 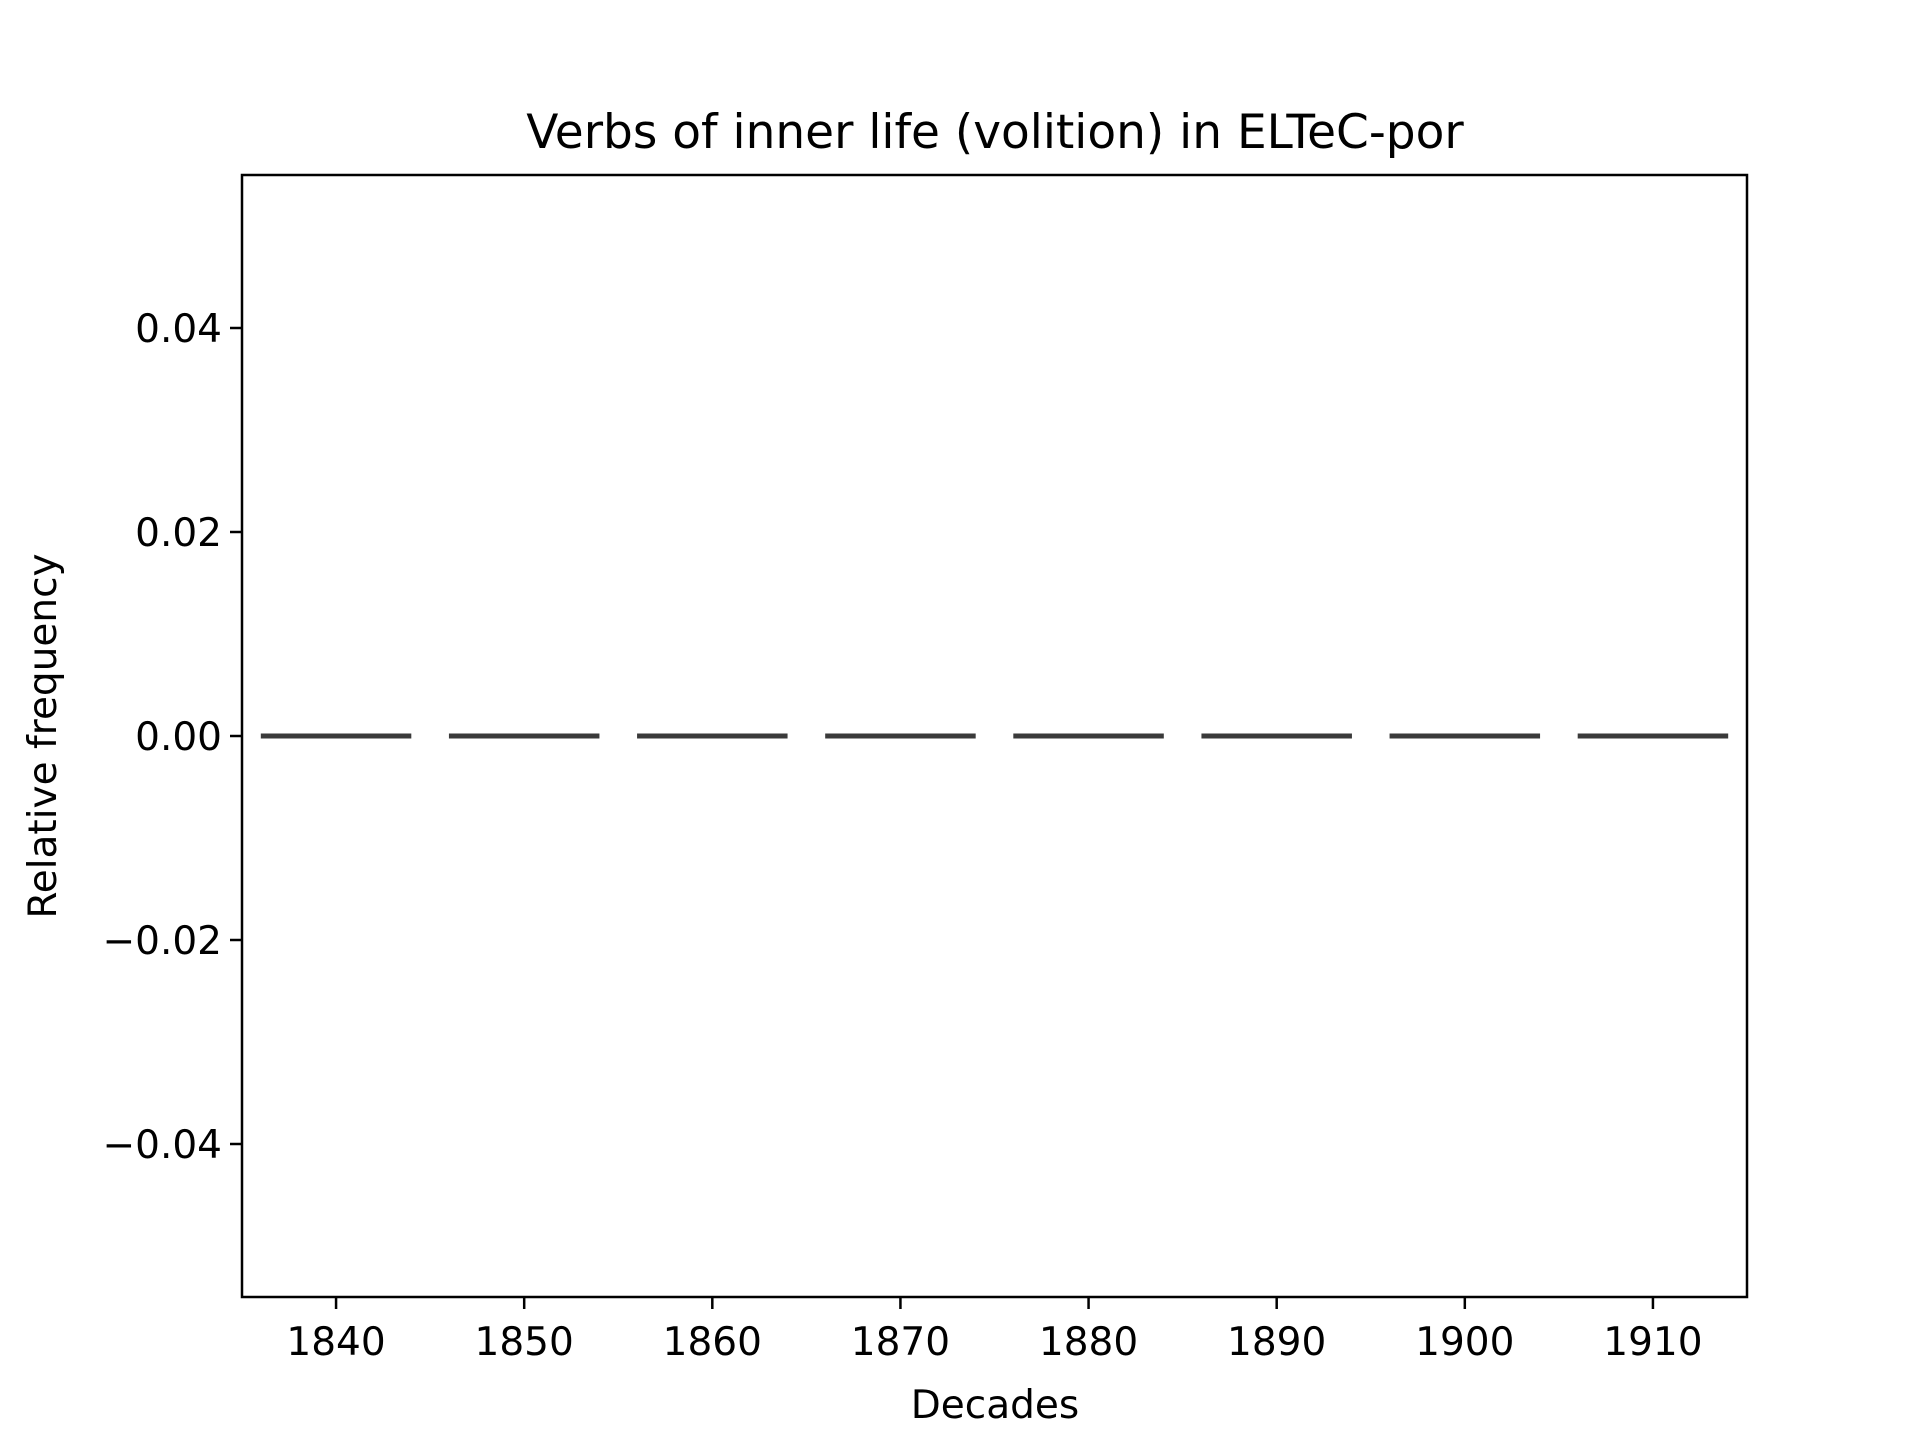 What do you see at coordinates (335, 1342) in the screenshot?
I see `x-tick-label: 1840` at bounding box center [335, 1342].